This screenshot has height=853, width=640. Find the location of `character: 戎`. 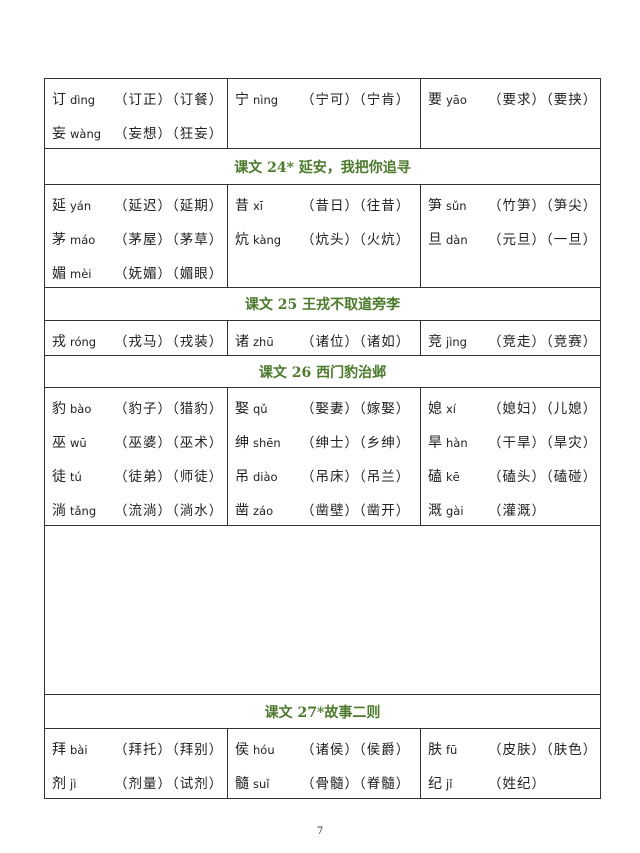

character: 戎 is located at coordinates (59, 342).